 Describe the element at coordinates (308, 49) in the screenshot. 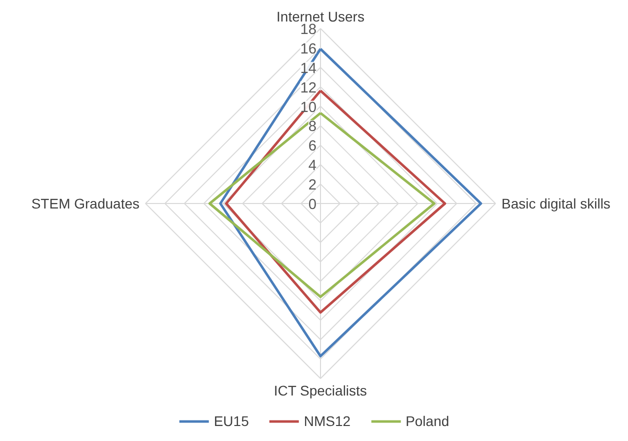

I see `y-tick-label: 16` at that location.